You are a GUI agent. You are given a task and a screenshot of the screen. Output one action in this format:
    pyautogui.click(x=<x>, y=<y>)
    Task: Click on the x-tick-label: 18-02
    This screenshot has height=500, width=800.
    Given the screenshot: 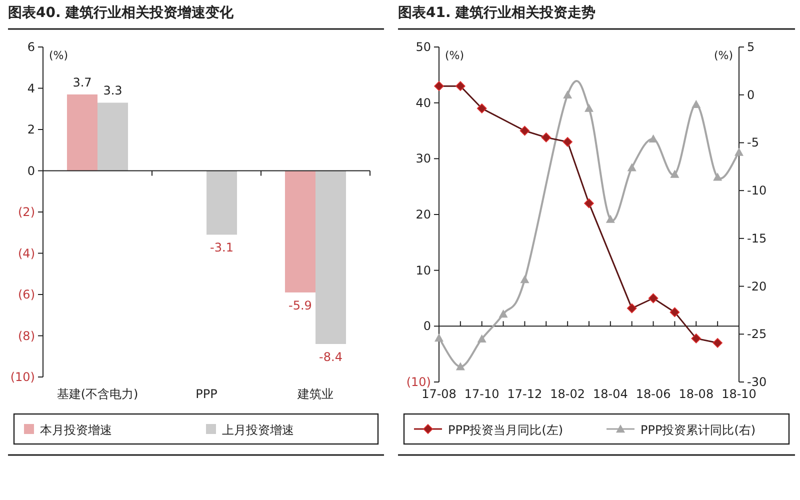 What is the action you would take?
    pyautogui.click(x=568, y=394)
    